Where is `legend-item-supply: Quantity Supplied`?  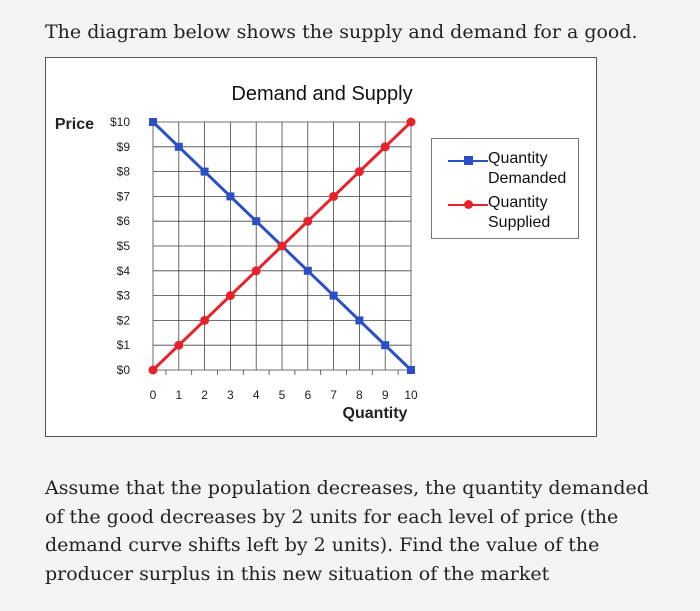
legend-item-supply: Quantity Supplied is located at coordinates (505, 215).